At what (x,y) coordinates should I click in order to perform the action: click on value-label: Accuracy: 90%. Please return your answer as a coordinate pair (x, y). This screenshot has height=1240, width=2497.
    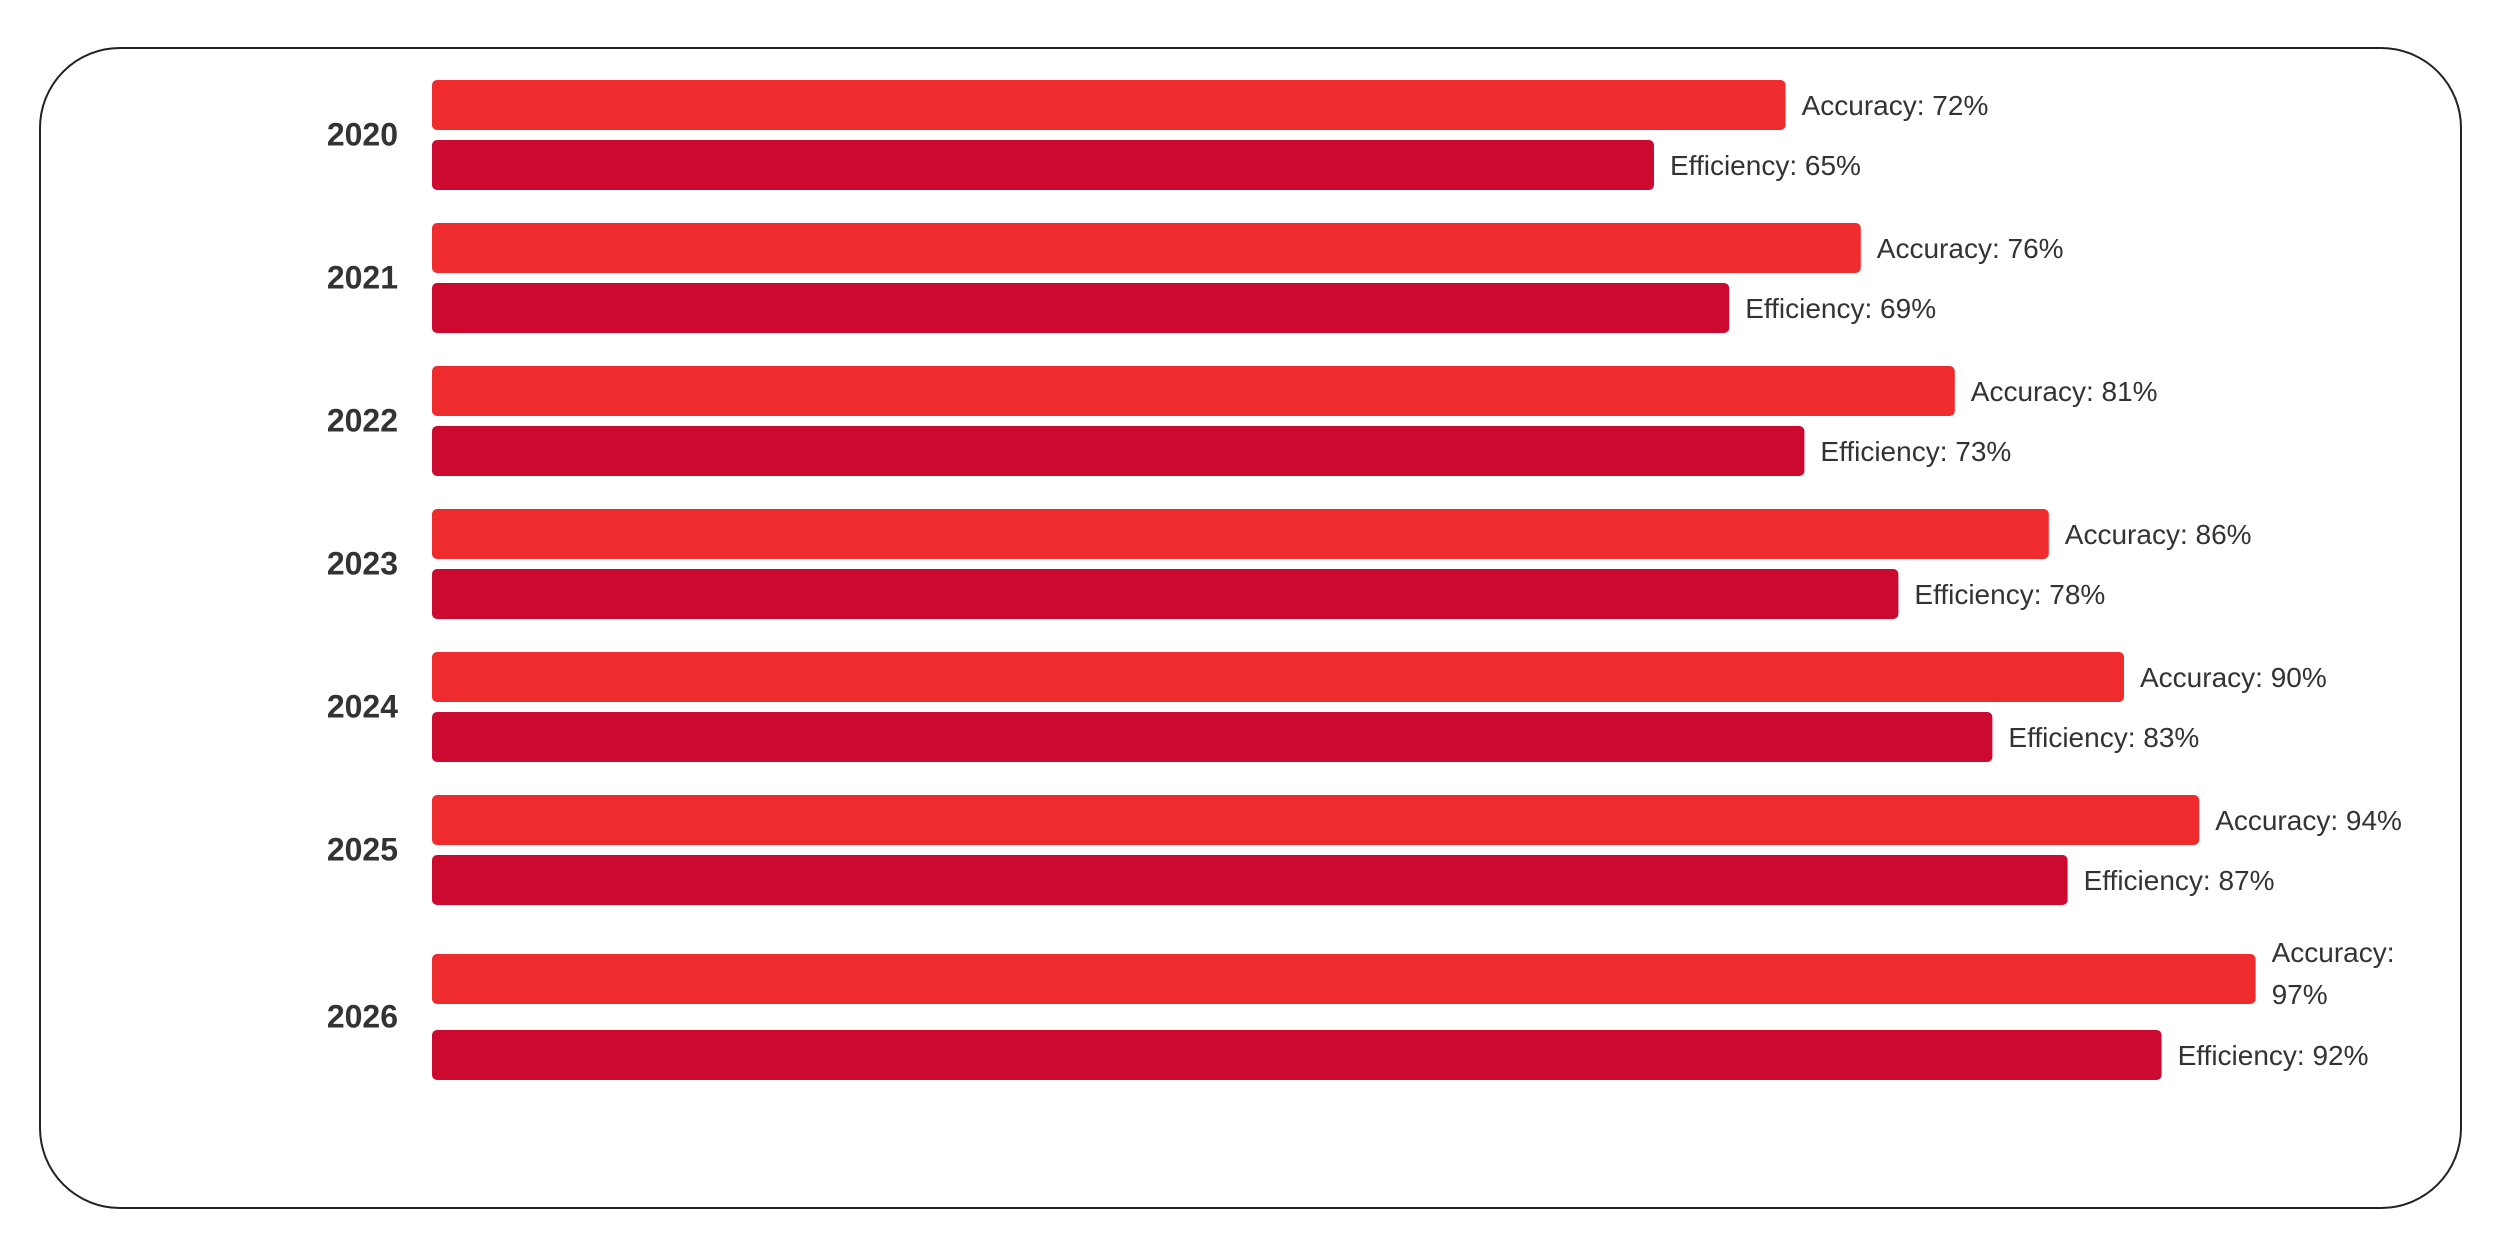
    Looking at the image, I should click on (2233, 677).